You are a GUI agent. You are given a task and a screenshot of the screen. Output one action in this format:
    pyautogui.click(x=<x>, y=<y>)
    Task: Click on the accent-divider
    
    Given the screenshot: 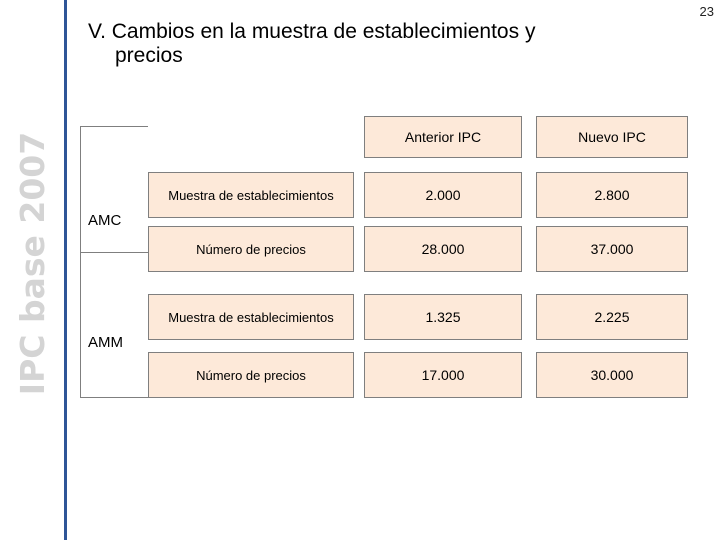 What is the action you would take?
    pyautogui.click(x=65, y=270)
    